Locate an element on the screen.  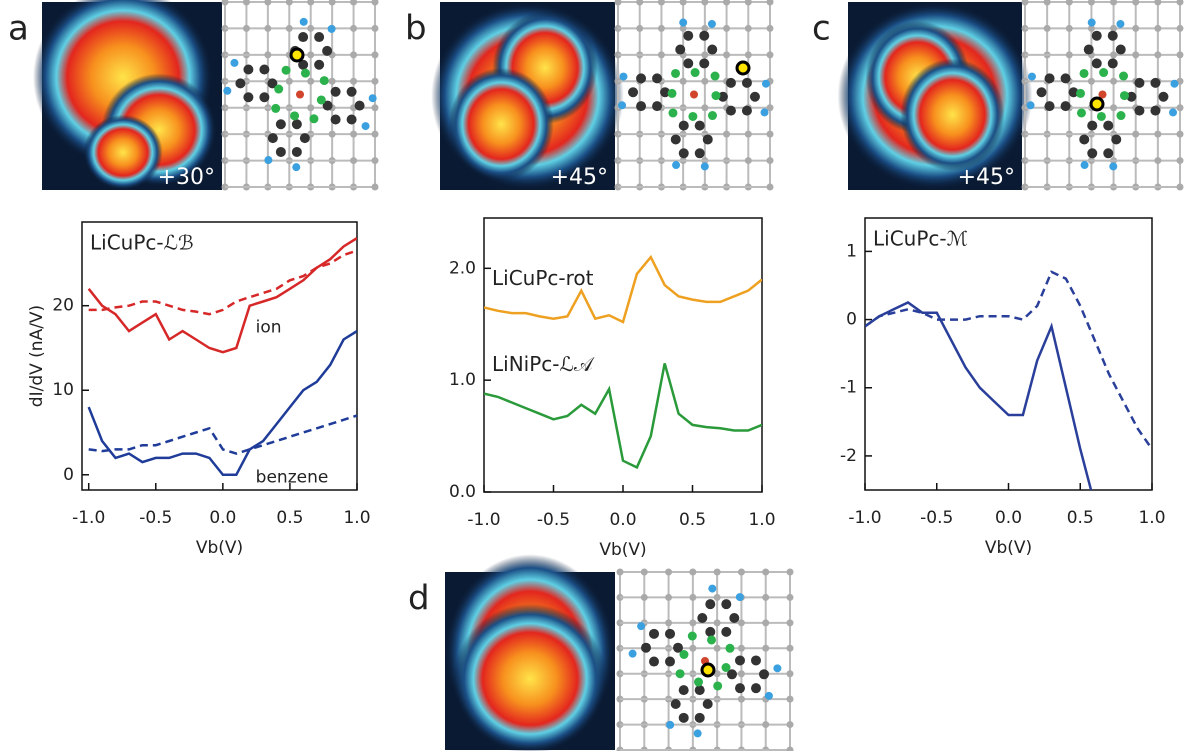
y-tick-label: 1.0 is located at coordinates (462, 380).